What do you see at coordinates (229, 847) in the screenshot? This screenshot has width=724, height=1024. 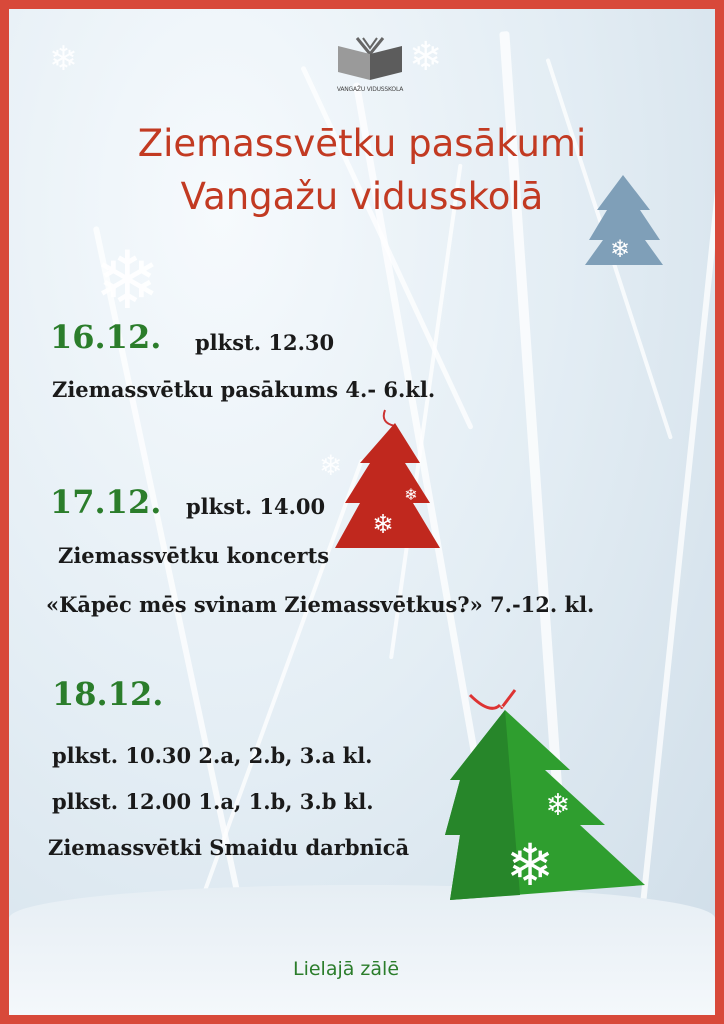 I see `event-description: Ziemassvētki Smaidu darbnīcā` at bounding box center [229, 847].